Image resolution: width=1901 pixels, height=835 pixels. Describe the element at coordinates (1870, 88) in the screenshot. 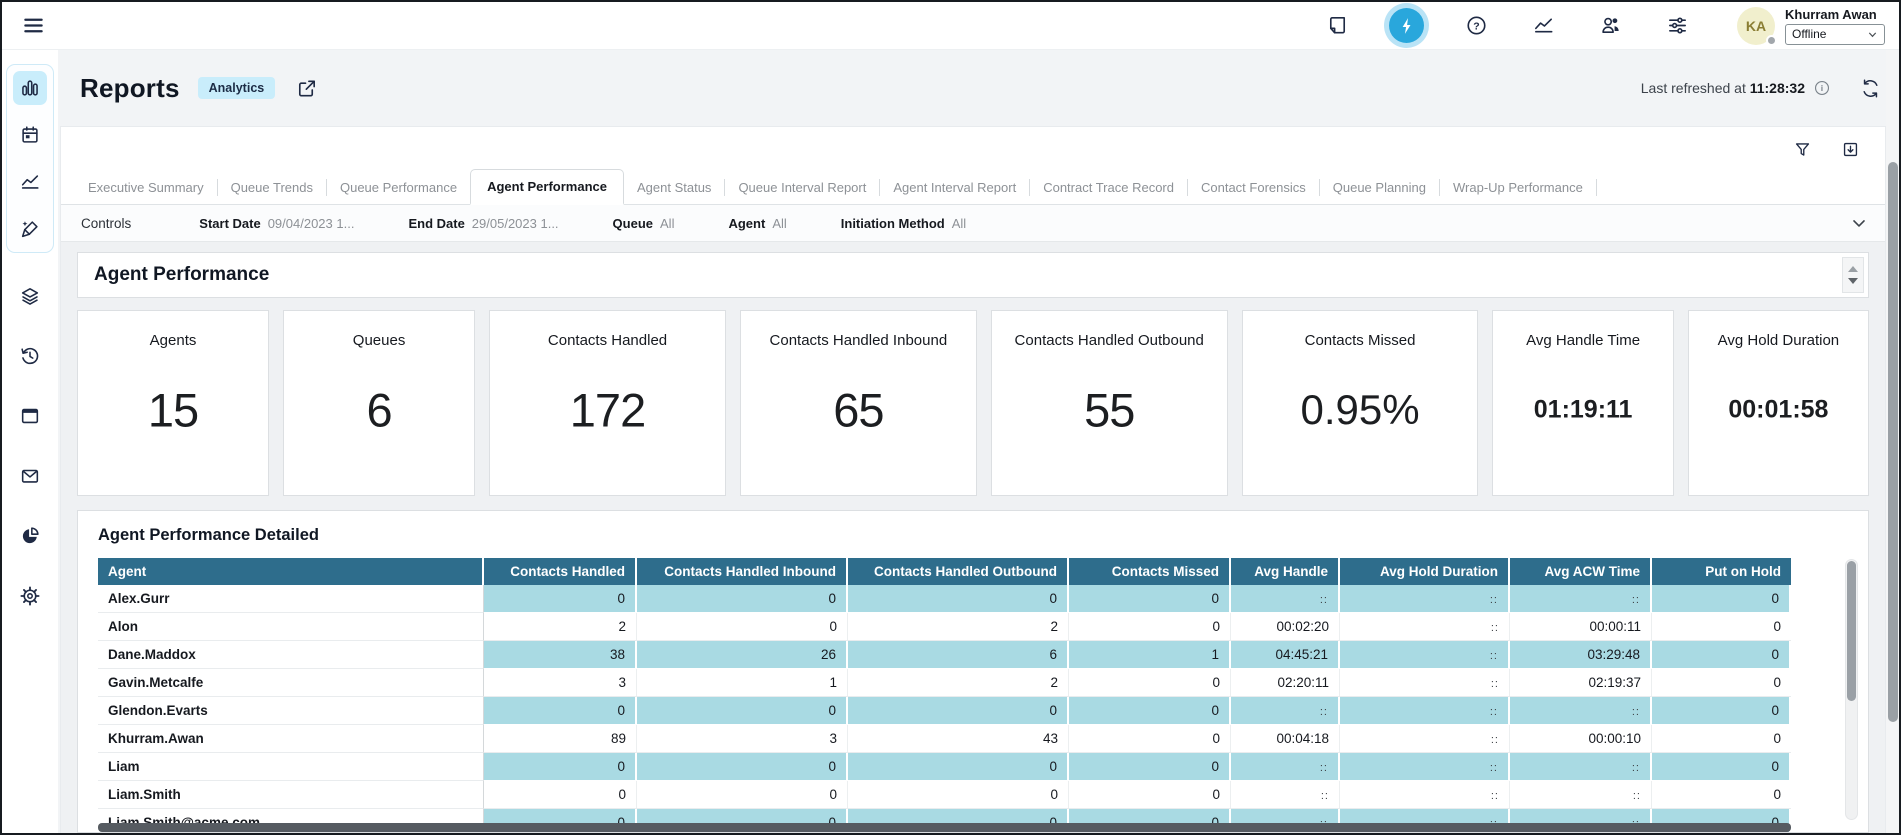

I see `refresh-button` at that location.